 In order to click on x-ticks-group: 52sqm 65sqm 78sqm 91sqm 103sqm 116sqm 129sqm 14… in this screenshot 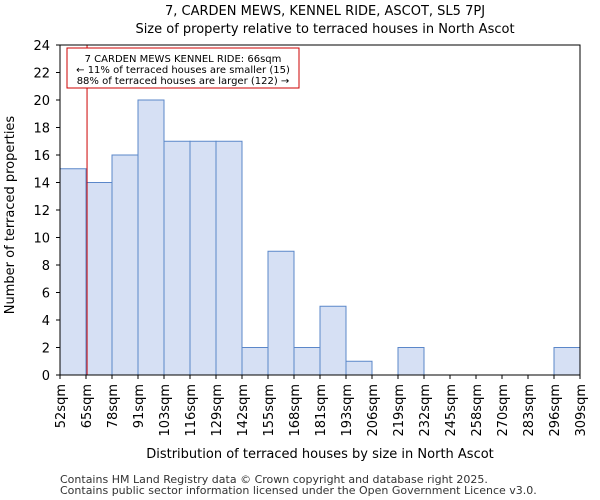, I will do `click(321, 406)`.